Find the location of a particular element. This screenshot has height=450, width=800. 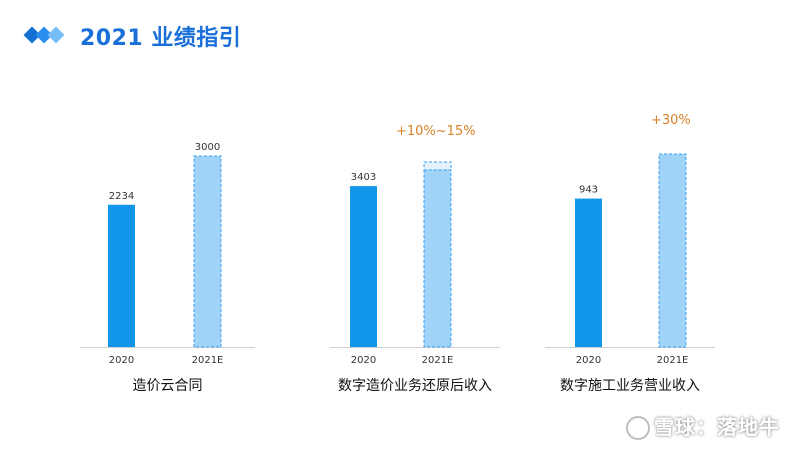

watermark: 雪球：落地牛 is located at coordinates (703, 425).